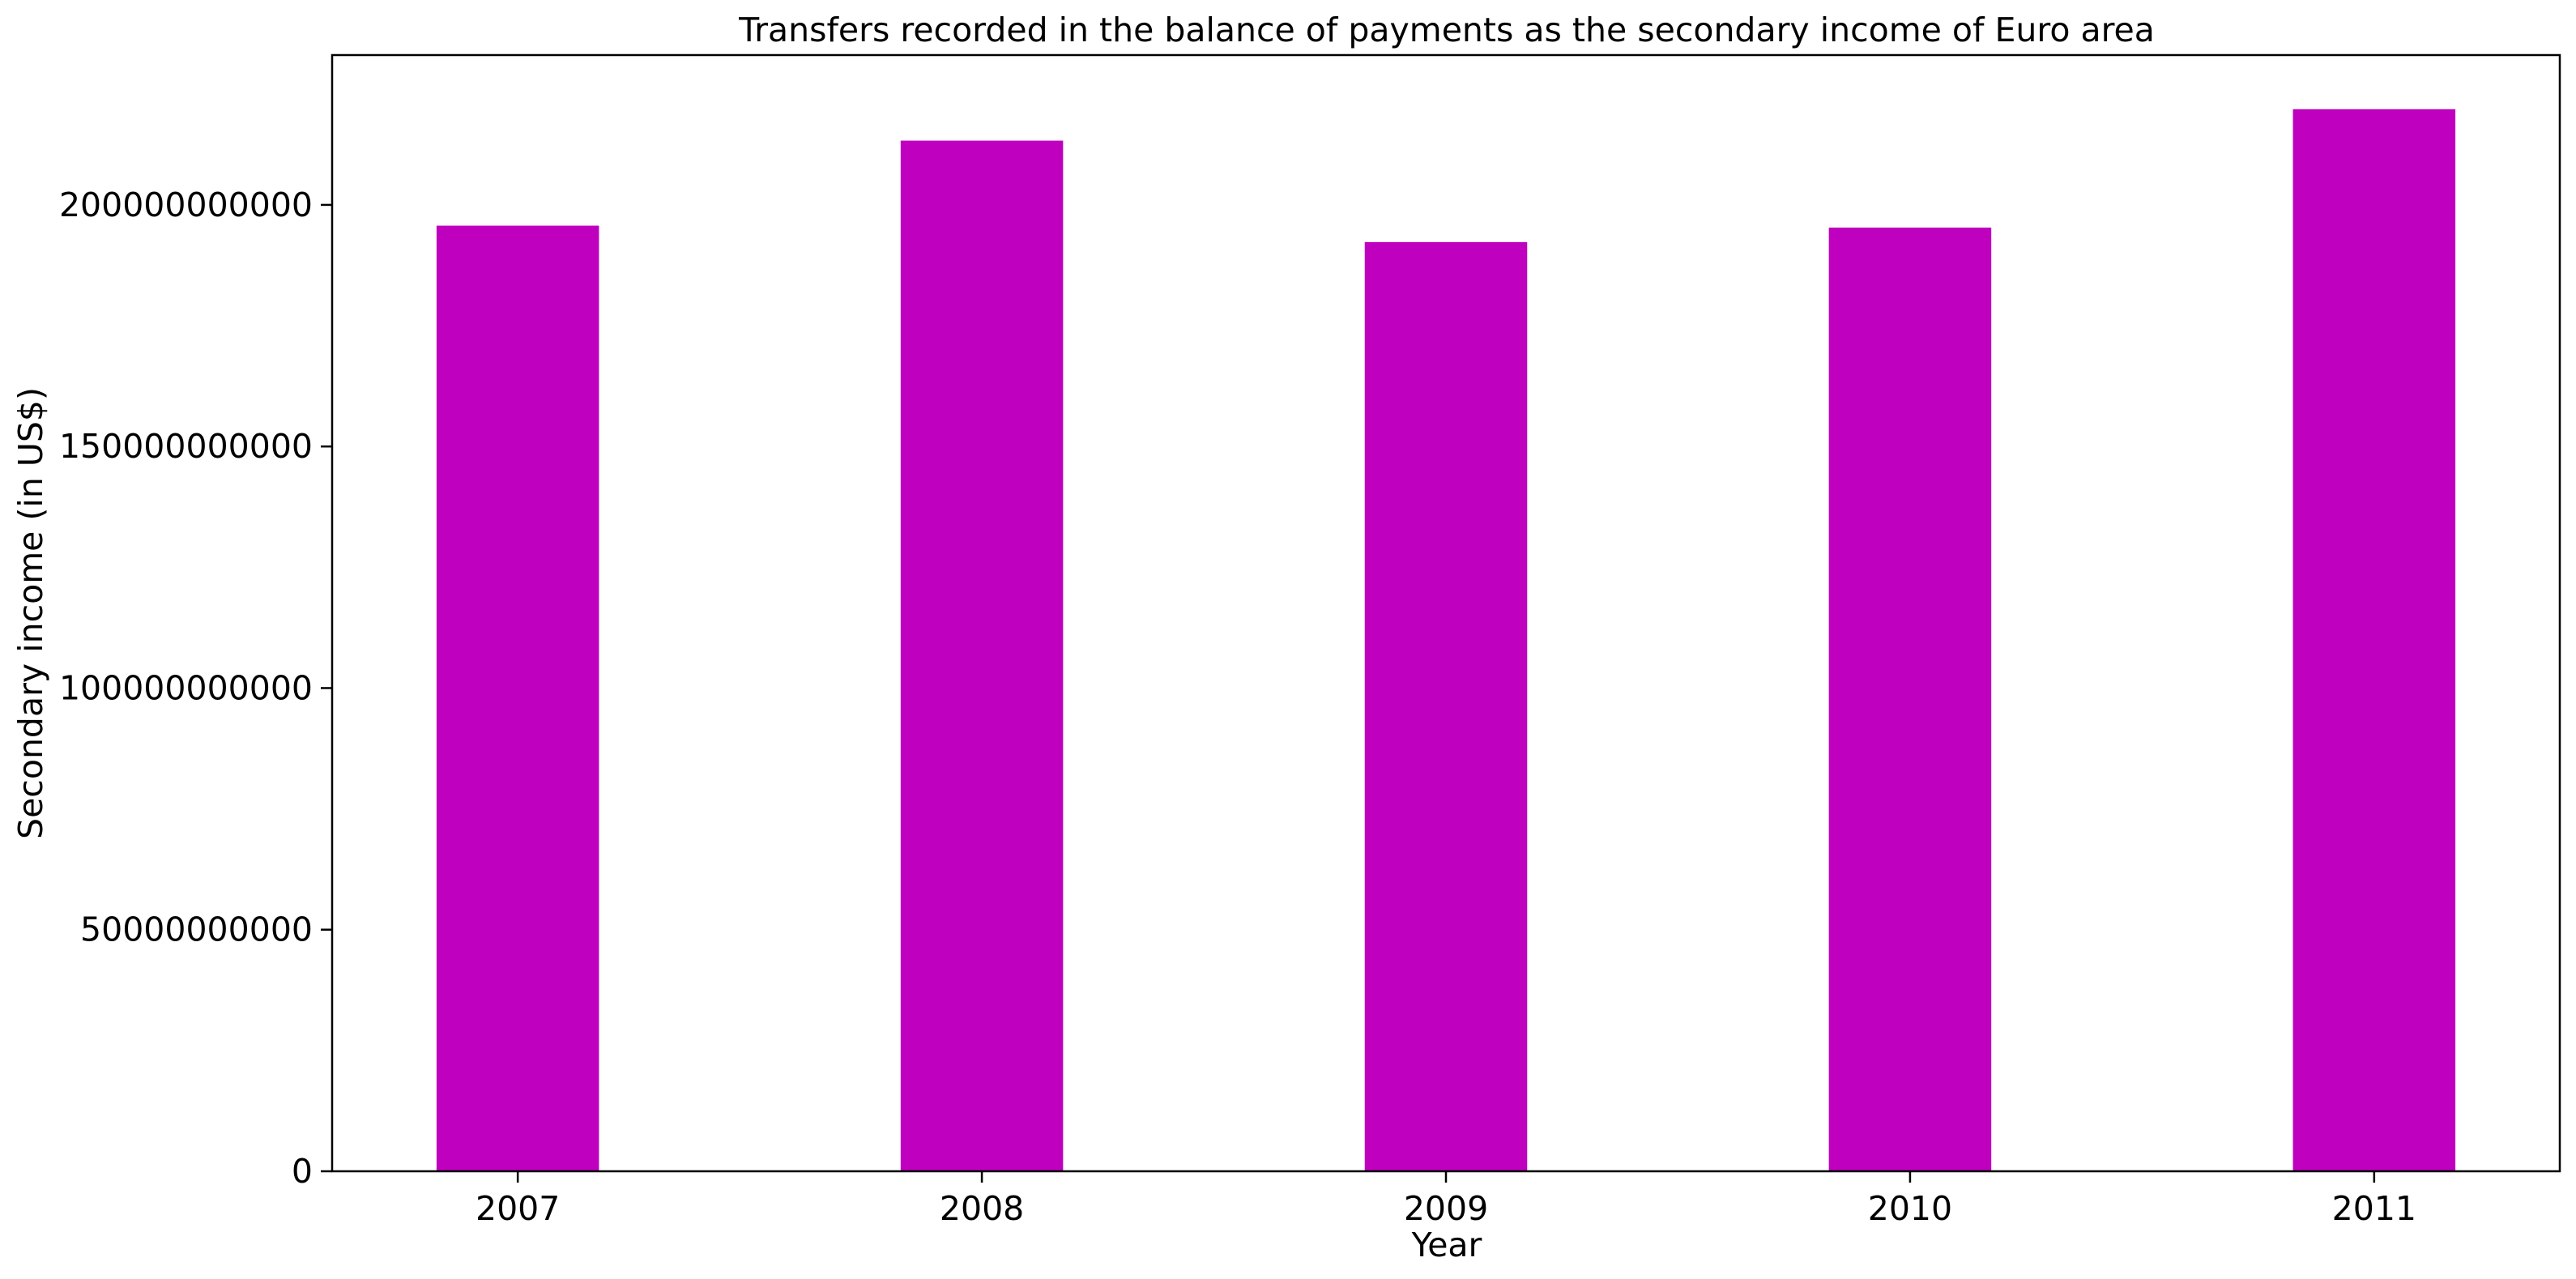  Describe the element at coordinates (1446, 1208) in the screenshot. I see `x-tick-label: 2009` at that location.